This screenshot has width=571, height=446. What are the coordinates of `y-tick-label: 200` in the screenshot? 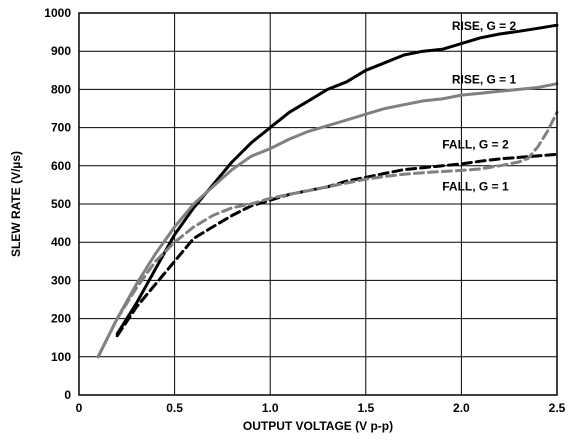 It's located at (61, 319).